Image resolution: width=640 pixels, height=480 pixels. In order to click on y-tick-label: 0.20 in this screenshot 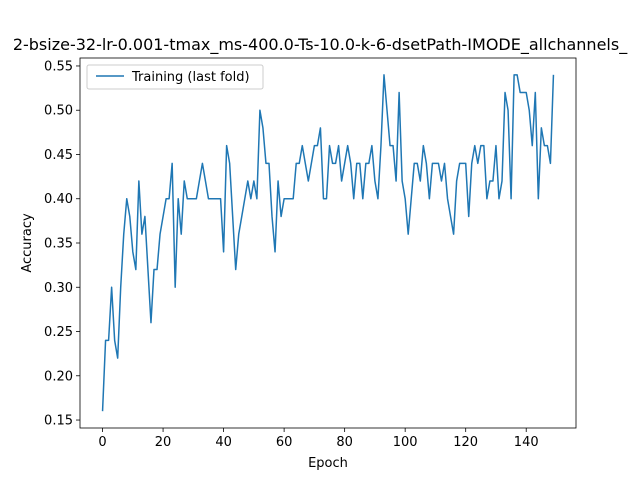, I will do `click(58, 376)`.